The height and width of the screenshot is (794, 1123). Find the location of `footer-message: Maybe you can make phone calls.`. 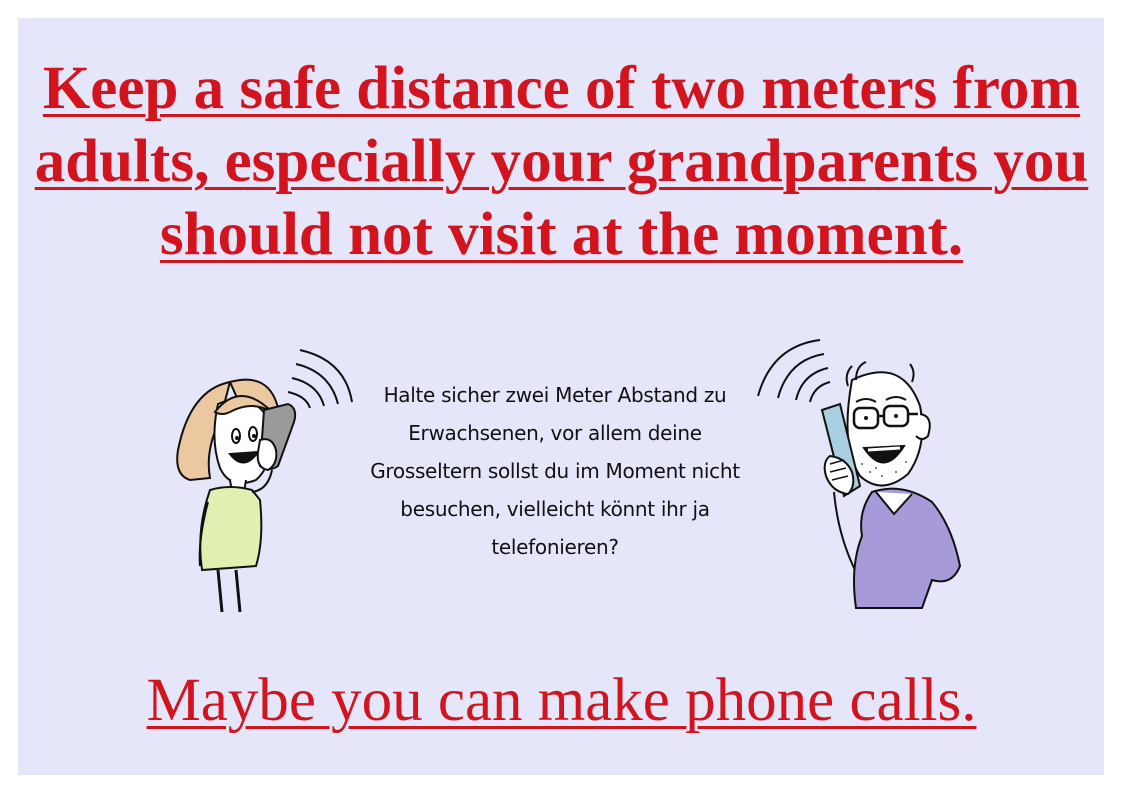

footer-message: Maybe you can make phone calls. is located at coordinates (561, 700).